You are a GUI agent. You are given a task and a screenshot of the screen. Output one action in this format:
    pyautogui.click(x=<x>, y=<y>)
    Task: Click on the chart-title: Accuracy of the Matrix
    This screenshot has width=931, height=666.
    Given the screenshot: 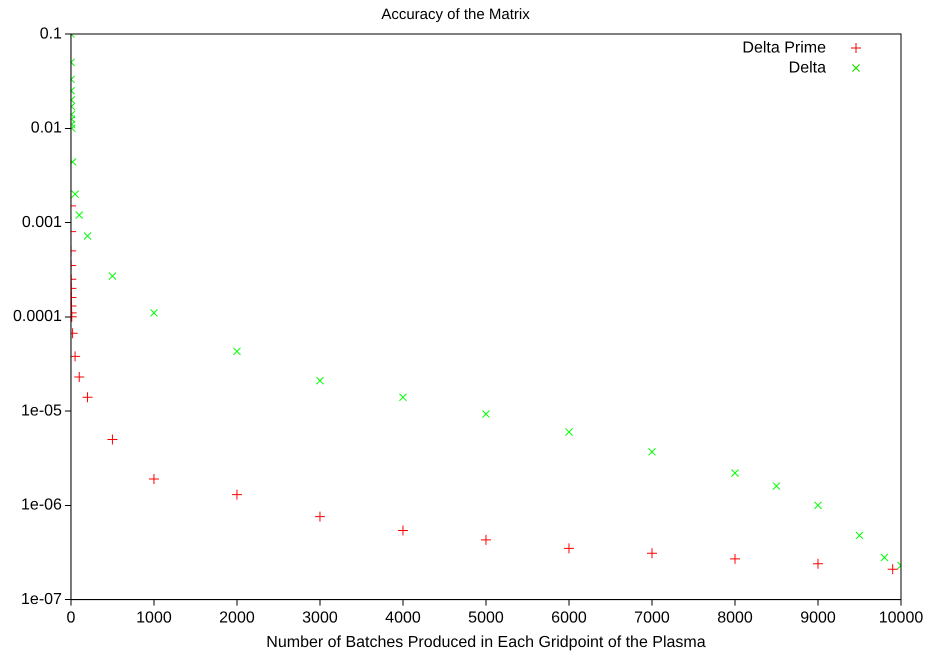 What is the action you would take?
    pyautogui.click(x=455, y=15)
    